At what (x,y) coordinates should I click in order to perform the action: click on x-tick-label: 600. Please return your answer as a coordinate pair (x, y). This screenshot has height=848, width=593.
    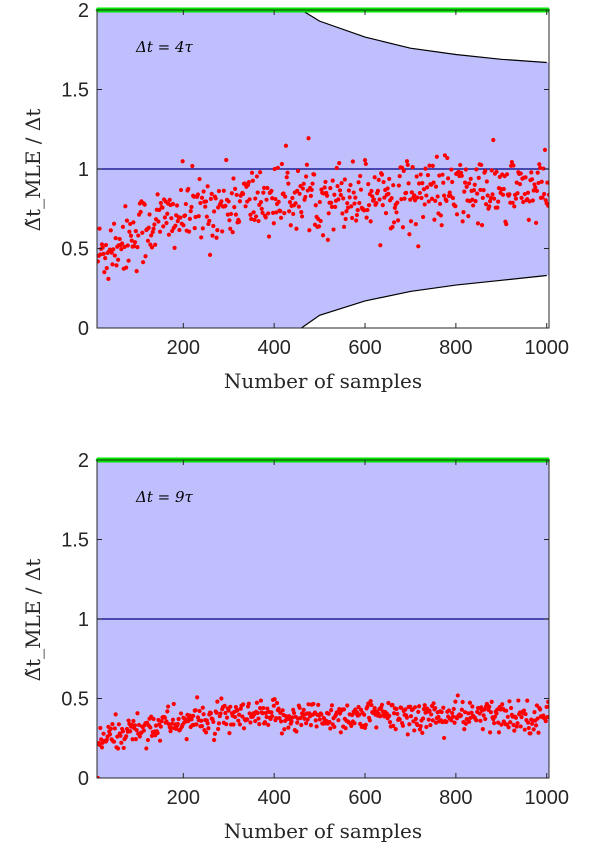
    Looking at the image, I should click on (364, 348).